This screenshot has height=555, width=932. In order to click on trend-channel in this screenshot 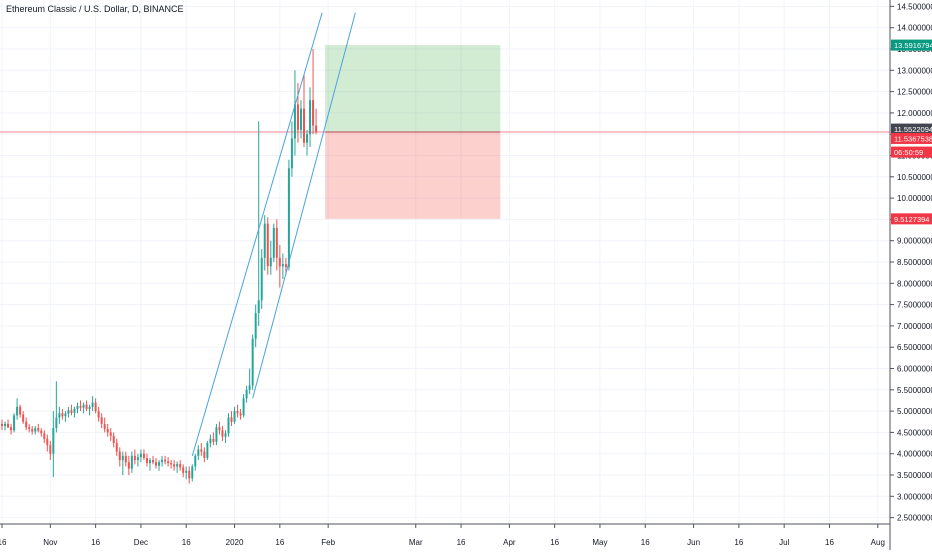, I will do `click(273, 234)`.